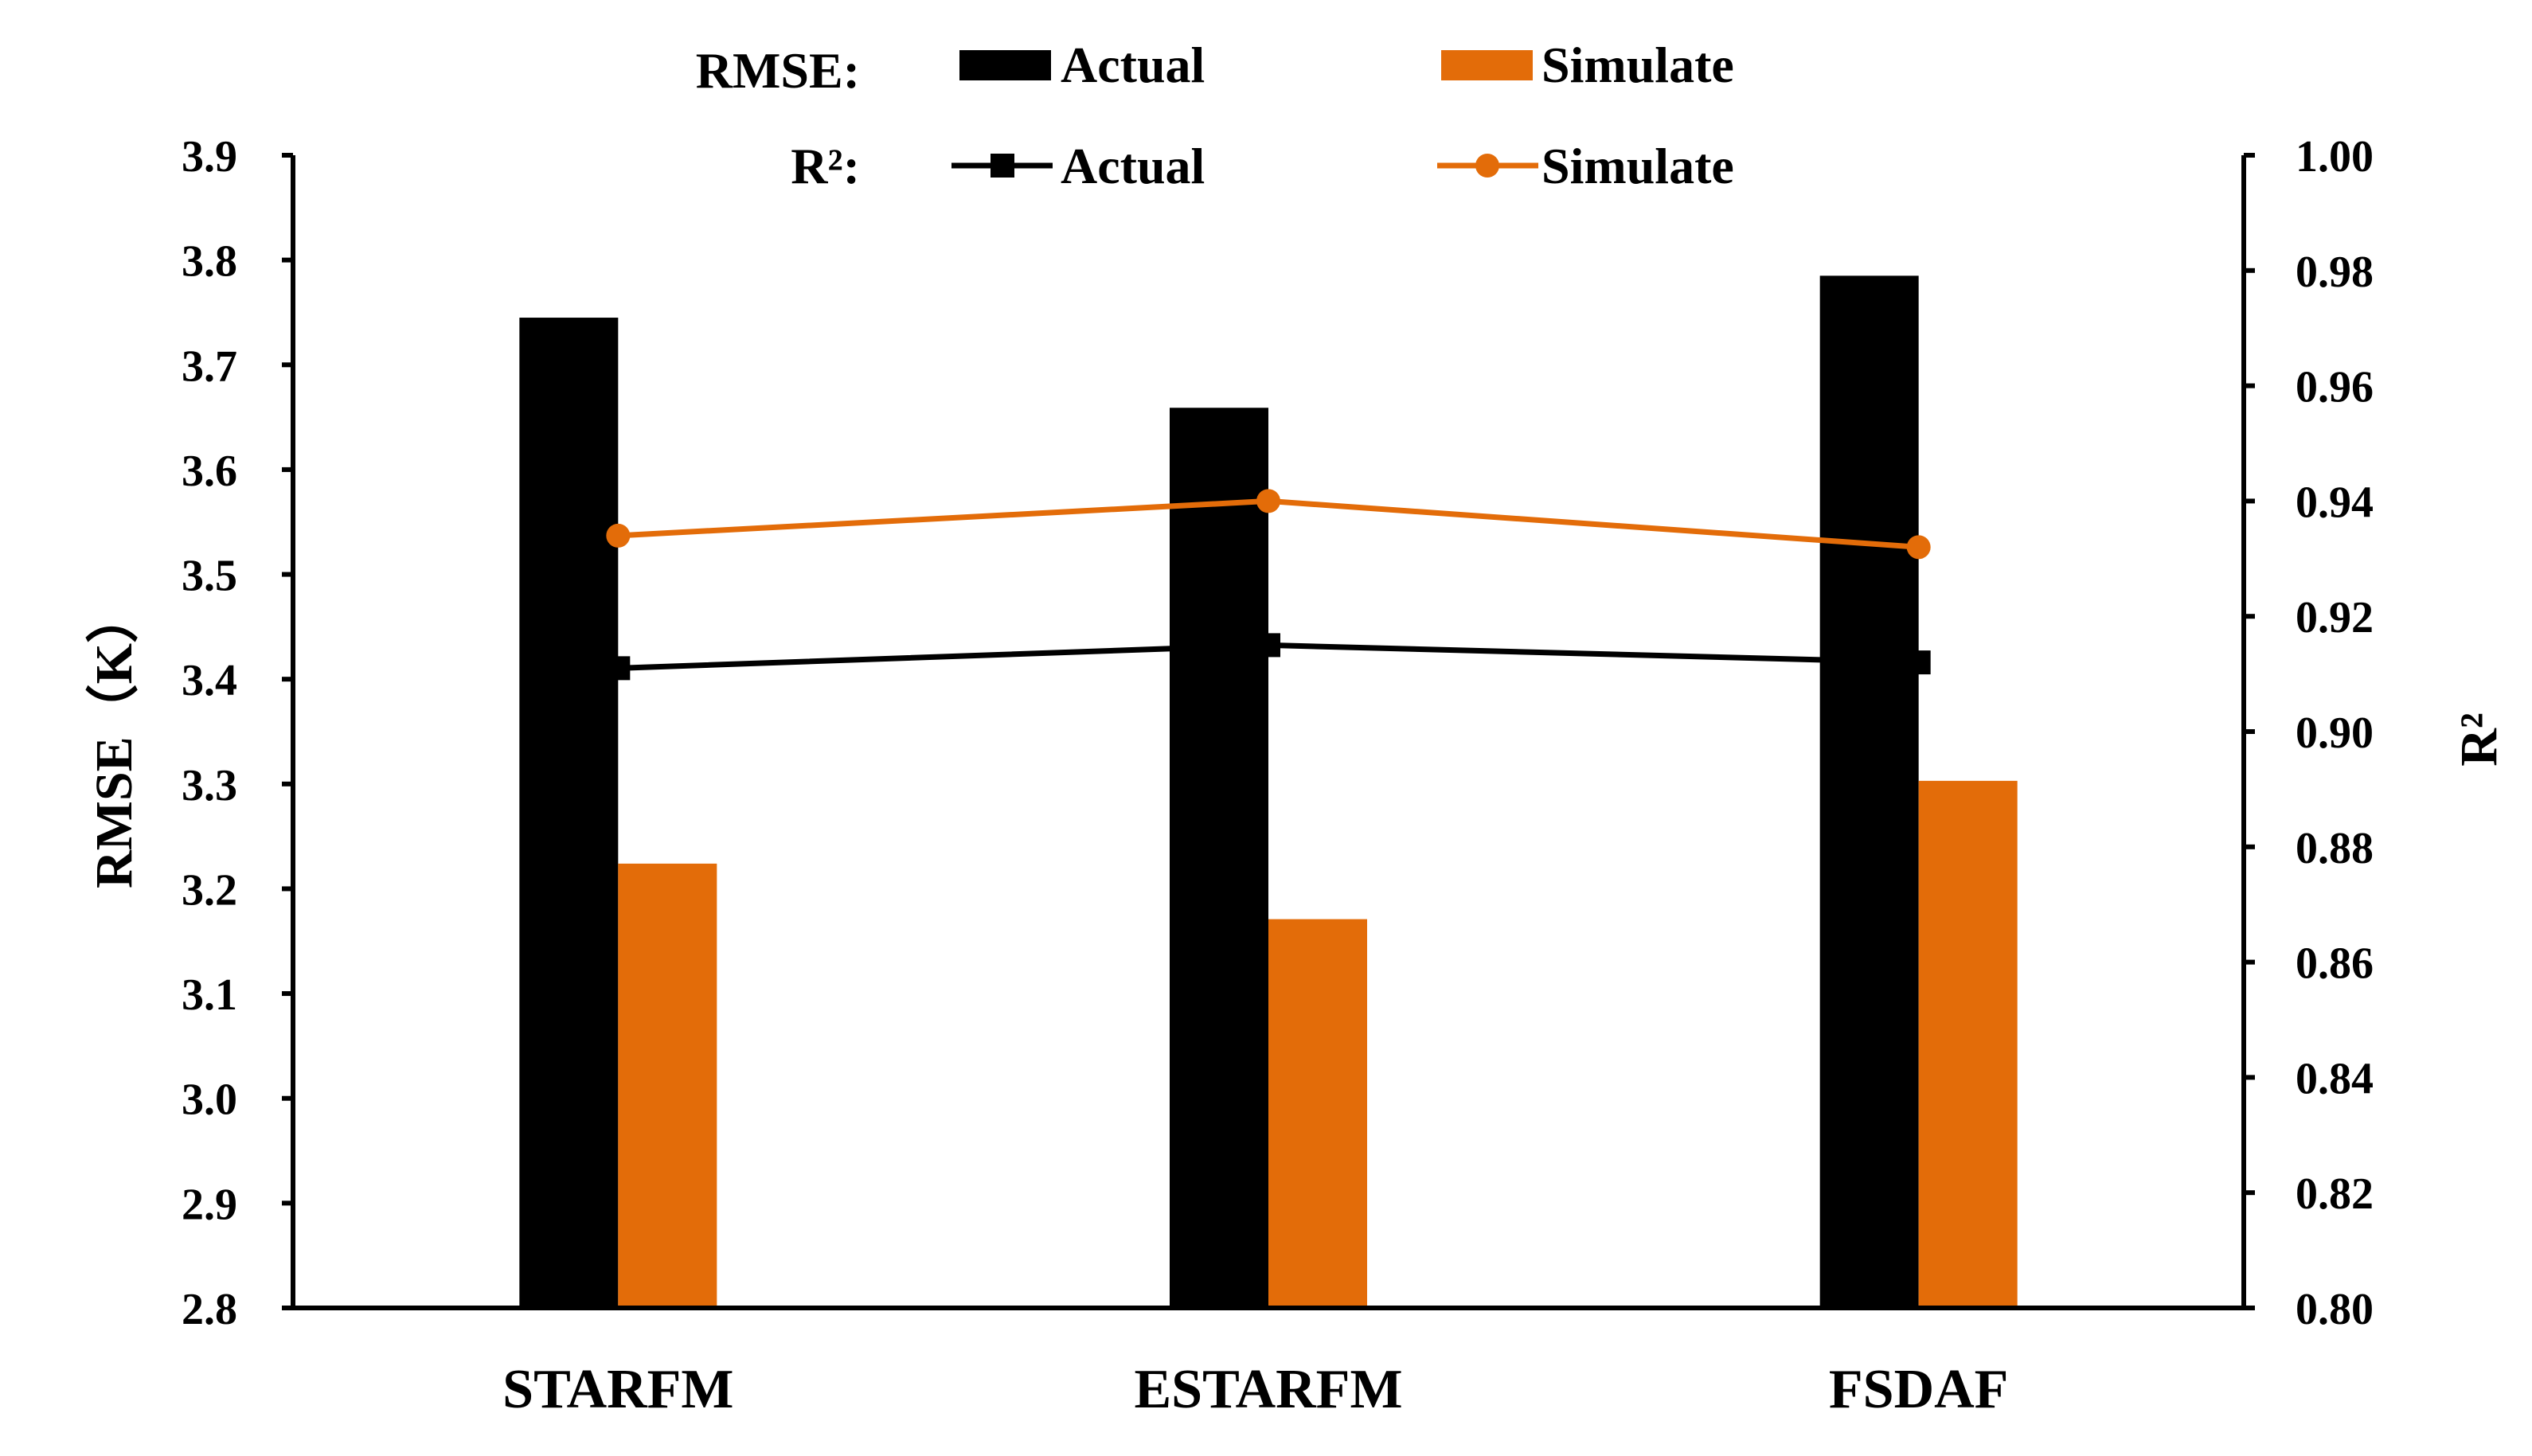 The width and height of the screenshot is (2532, 1456). I want to click on bar-actual-estarfm, so click(1219, 858).